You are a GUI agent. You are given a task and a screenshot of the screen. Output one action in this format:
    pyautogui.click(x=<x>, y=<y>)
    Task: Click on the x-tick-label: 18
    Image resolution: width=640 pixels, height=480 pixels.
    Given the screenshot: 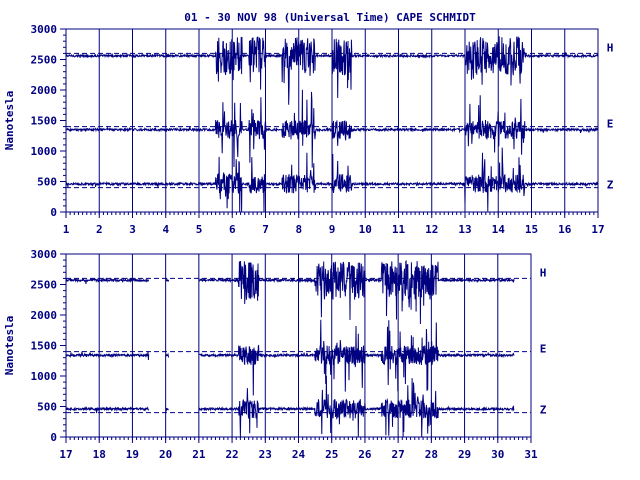 What is the action you would take?
    pyautogui.click(x=99, y=454)
    